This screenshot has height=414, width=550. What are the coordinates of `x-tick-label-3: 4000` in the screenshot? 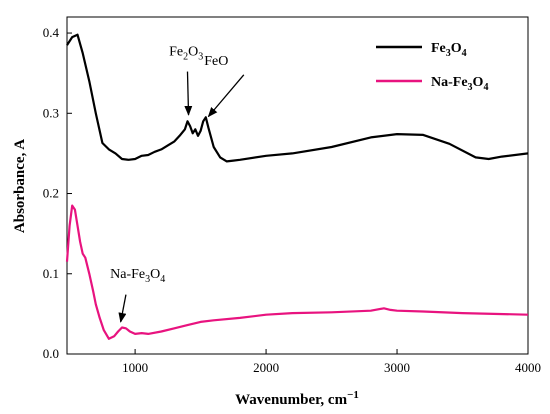 It's located at (528, 367).